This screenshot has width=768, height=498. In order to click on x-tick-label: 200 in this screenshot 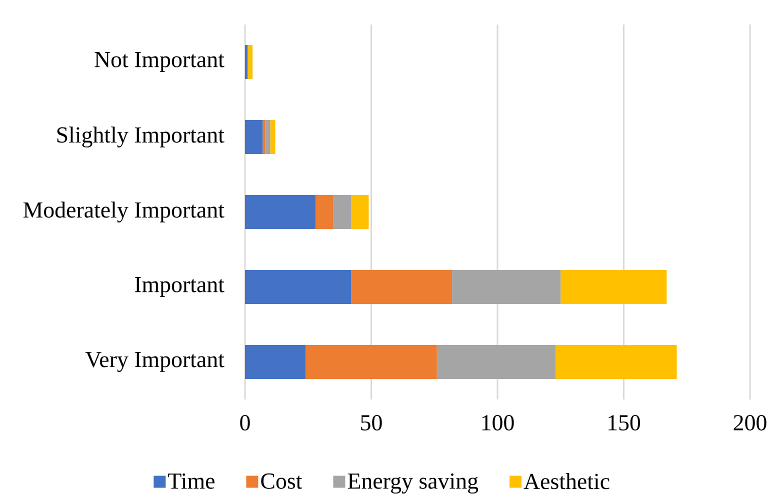, I will do `click(750, 422)`.